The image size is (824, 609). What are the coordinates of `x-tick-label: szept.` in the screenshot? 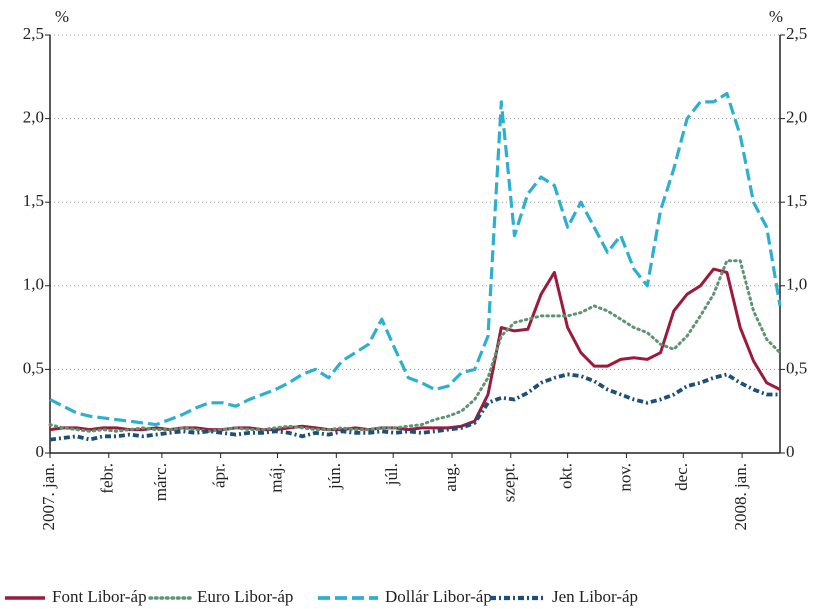 It's located at (509, 482).